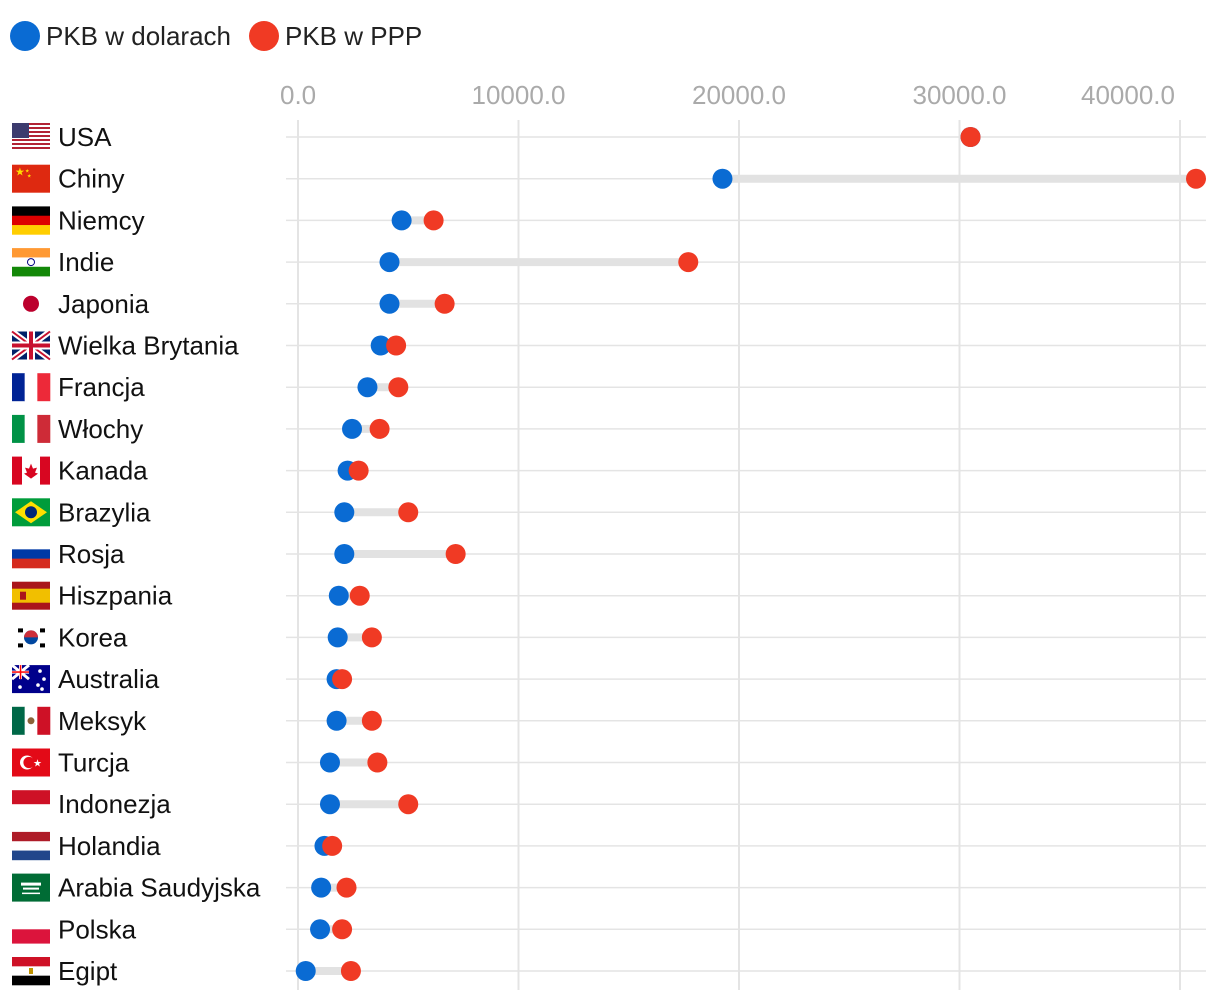 The width and height of the screenshot is (1220, 998). What do you see at coordinates (31, 345) in the screenshot?
I see `gb-flag-icon` at bounding box center [31, 345].